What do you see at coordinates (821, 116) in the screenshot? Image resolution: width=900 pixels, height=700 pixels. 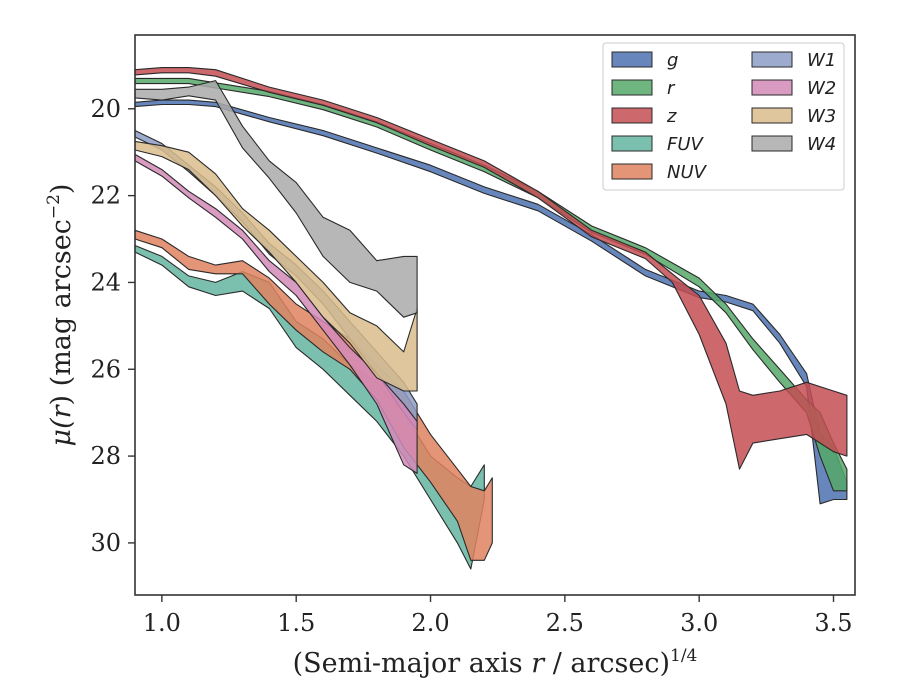 I see `legend-label-W3: W3` at bounding box center [821, 116].